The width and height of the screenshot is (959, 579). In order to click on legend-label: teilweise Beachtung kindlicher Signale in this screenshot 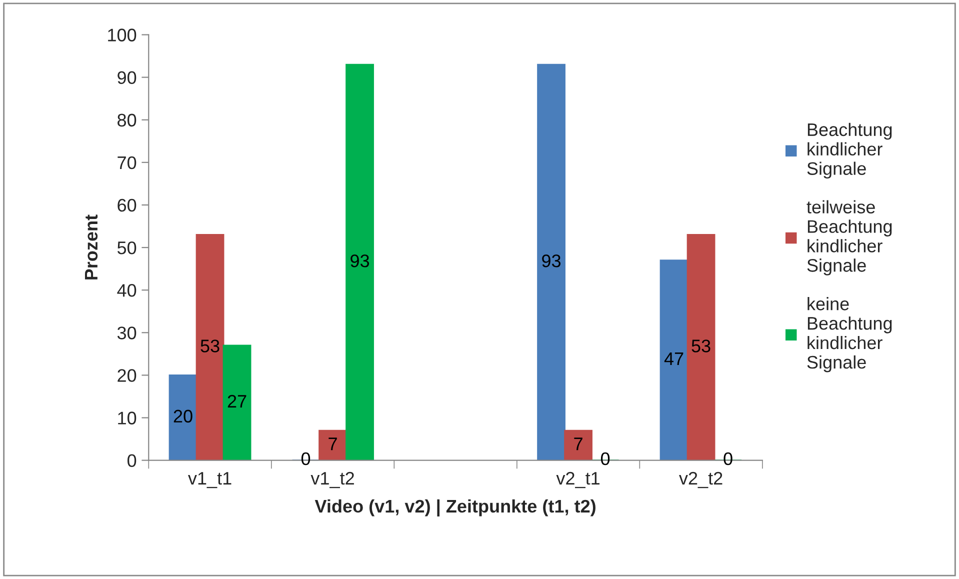, I will do `click(849, 238)`.